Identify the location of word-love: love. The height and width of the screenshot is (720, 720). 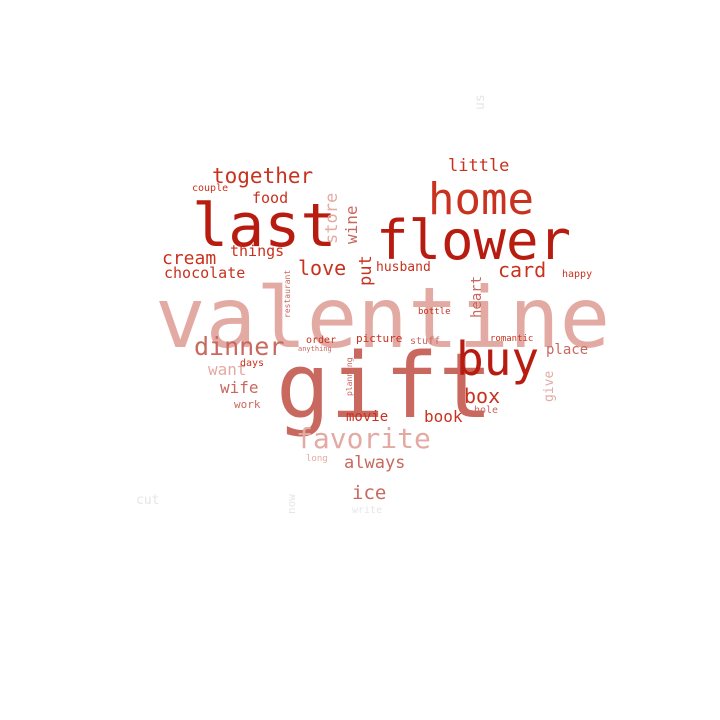
(322, 268).